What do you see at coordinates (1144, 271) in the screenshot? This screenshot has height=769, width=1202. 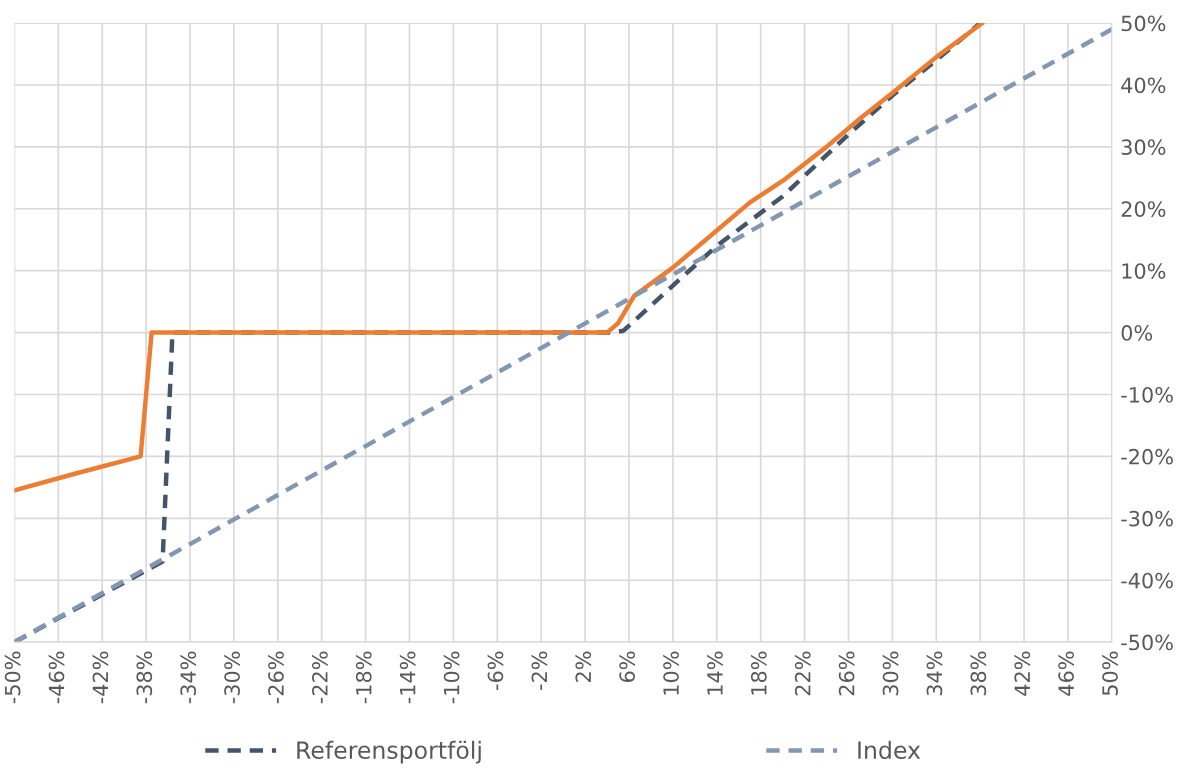 I see `y-tick-label: 10%` at bounding box center [1144, 271].